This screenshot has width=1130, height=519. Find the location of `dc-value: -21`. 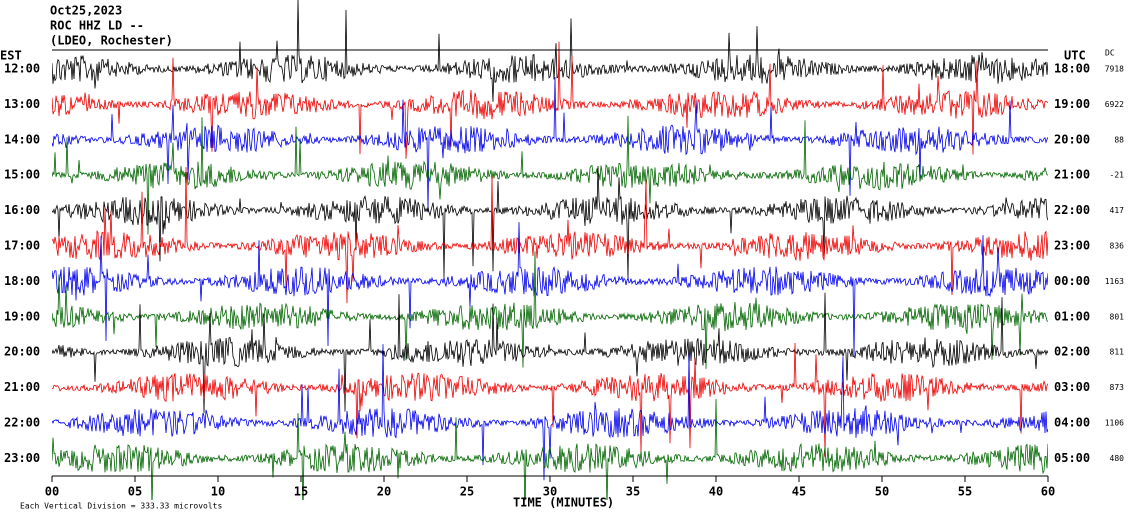

dc-value: -21 is located at coordinates (1117, 175).